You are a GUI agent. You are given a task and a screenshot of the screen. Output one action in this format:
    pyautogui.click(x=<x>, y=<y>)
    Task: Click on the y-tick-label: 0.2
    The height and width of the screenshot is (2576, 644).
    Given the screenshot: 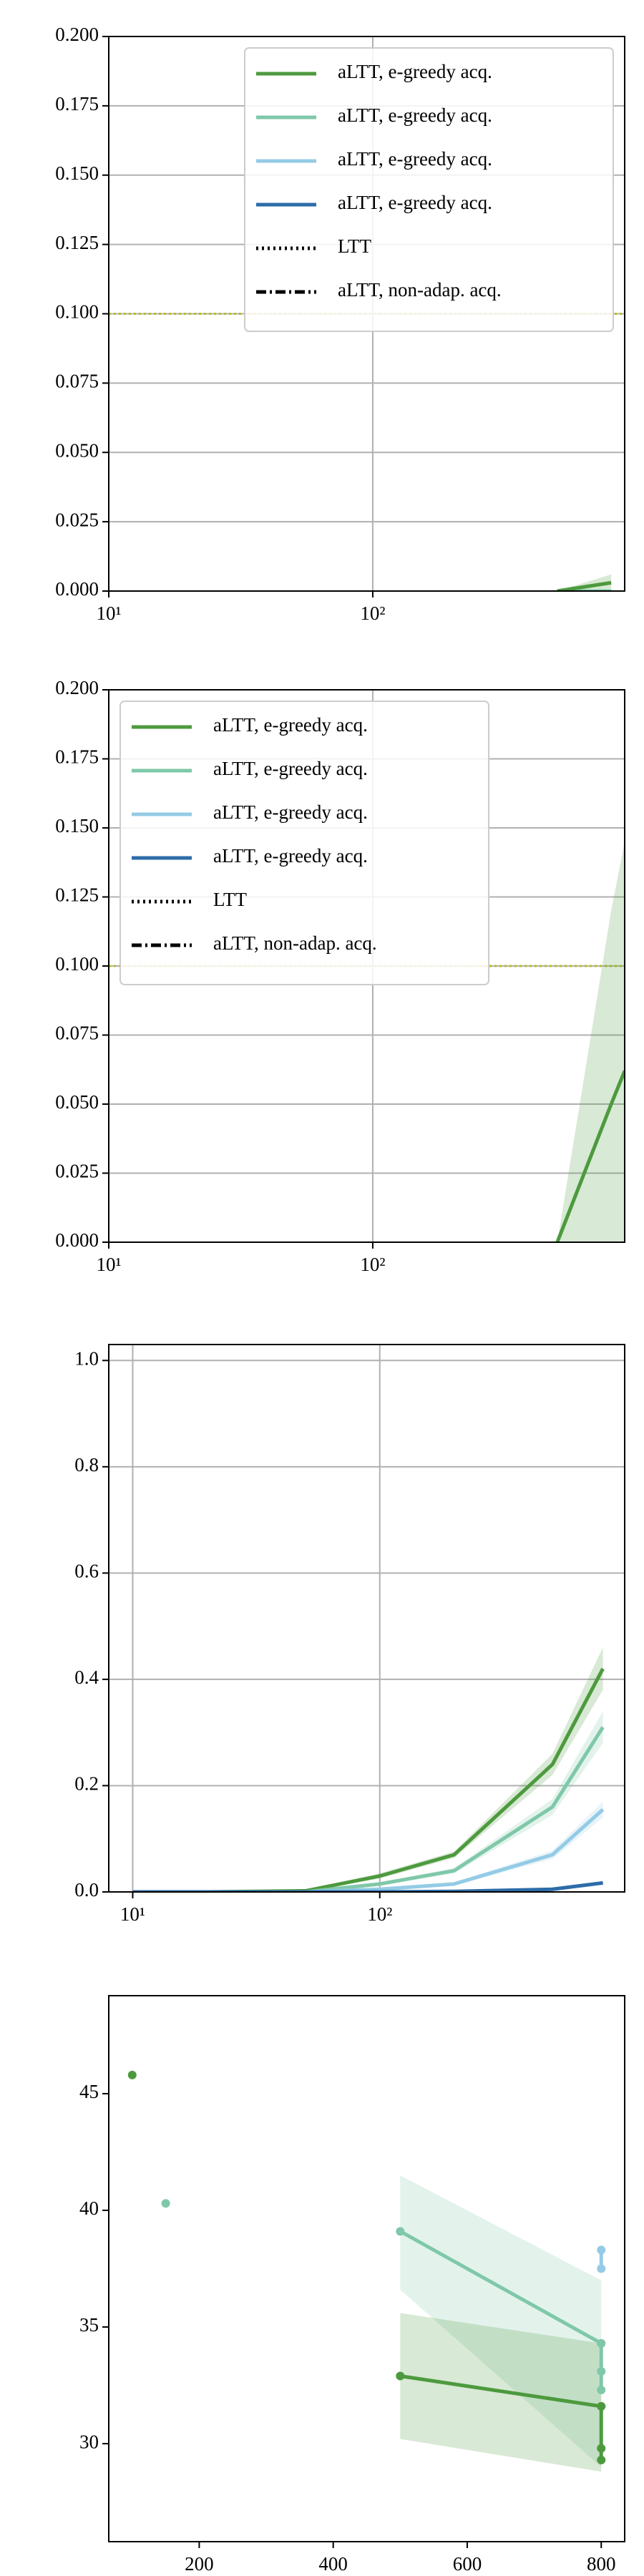 What is the action you would take?
    pyautogui.click(x=86, y=1784)
    